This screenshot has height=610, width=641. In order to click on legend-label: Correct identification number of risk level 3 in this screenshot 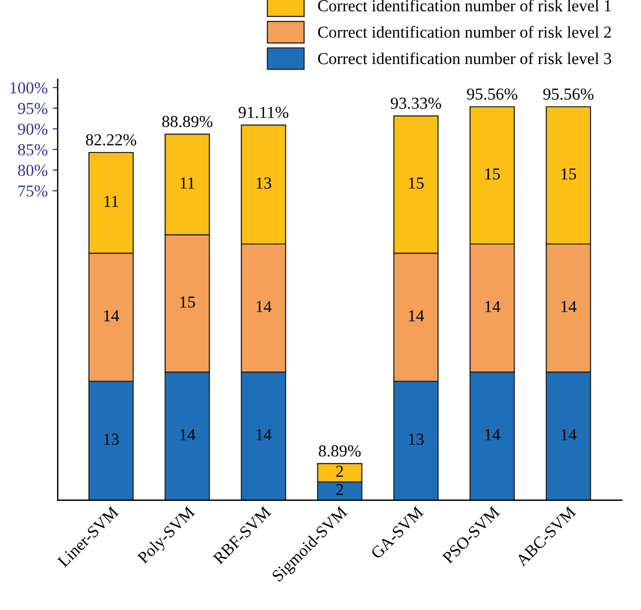, I will do `click(465, 58)`.